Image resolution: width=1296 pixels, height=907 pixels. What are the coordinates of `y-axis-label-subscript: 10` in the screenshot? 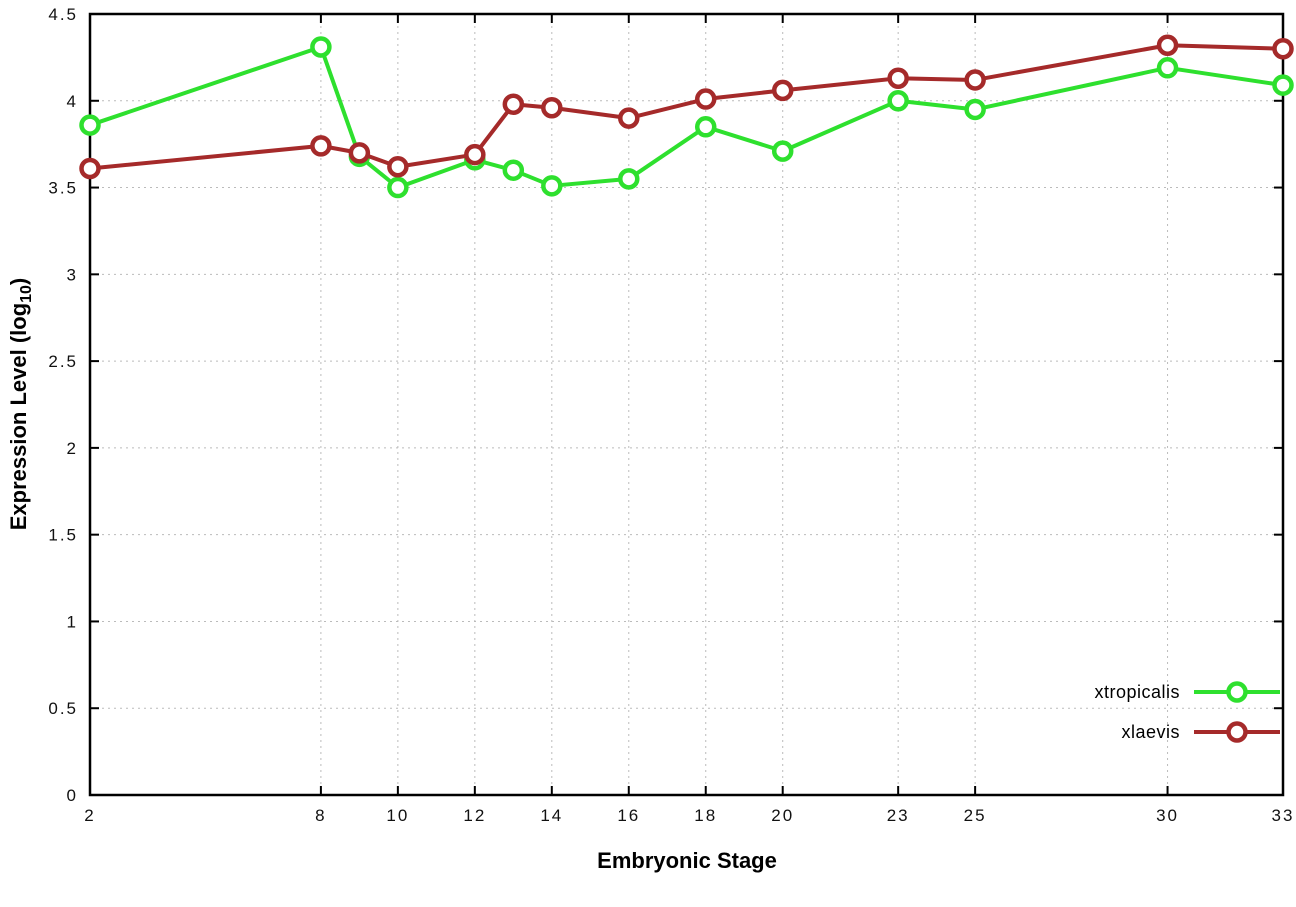 It's located at (26, 294).